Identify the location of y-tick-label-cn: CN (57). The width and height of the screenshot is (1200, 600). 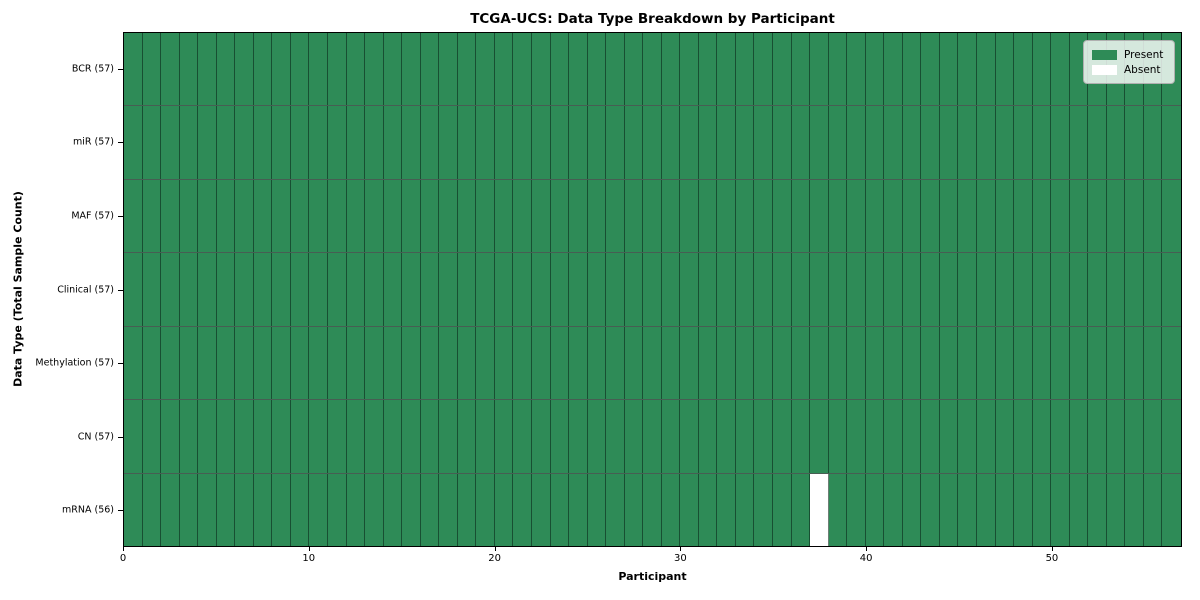
(95, 437).